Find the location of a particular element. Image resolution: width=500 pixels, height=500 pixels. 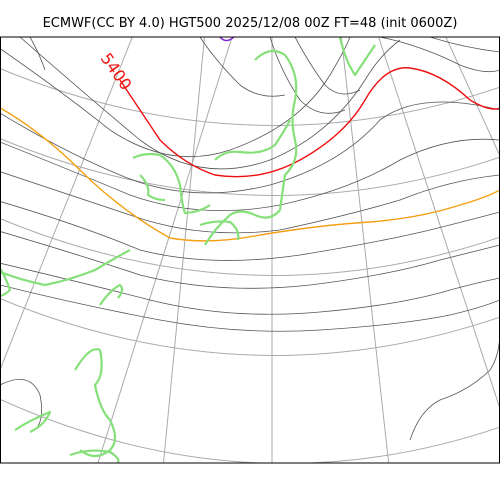

contour-label-5400: 5400 is located at coordinates (116, 71).